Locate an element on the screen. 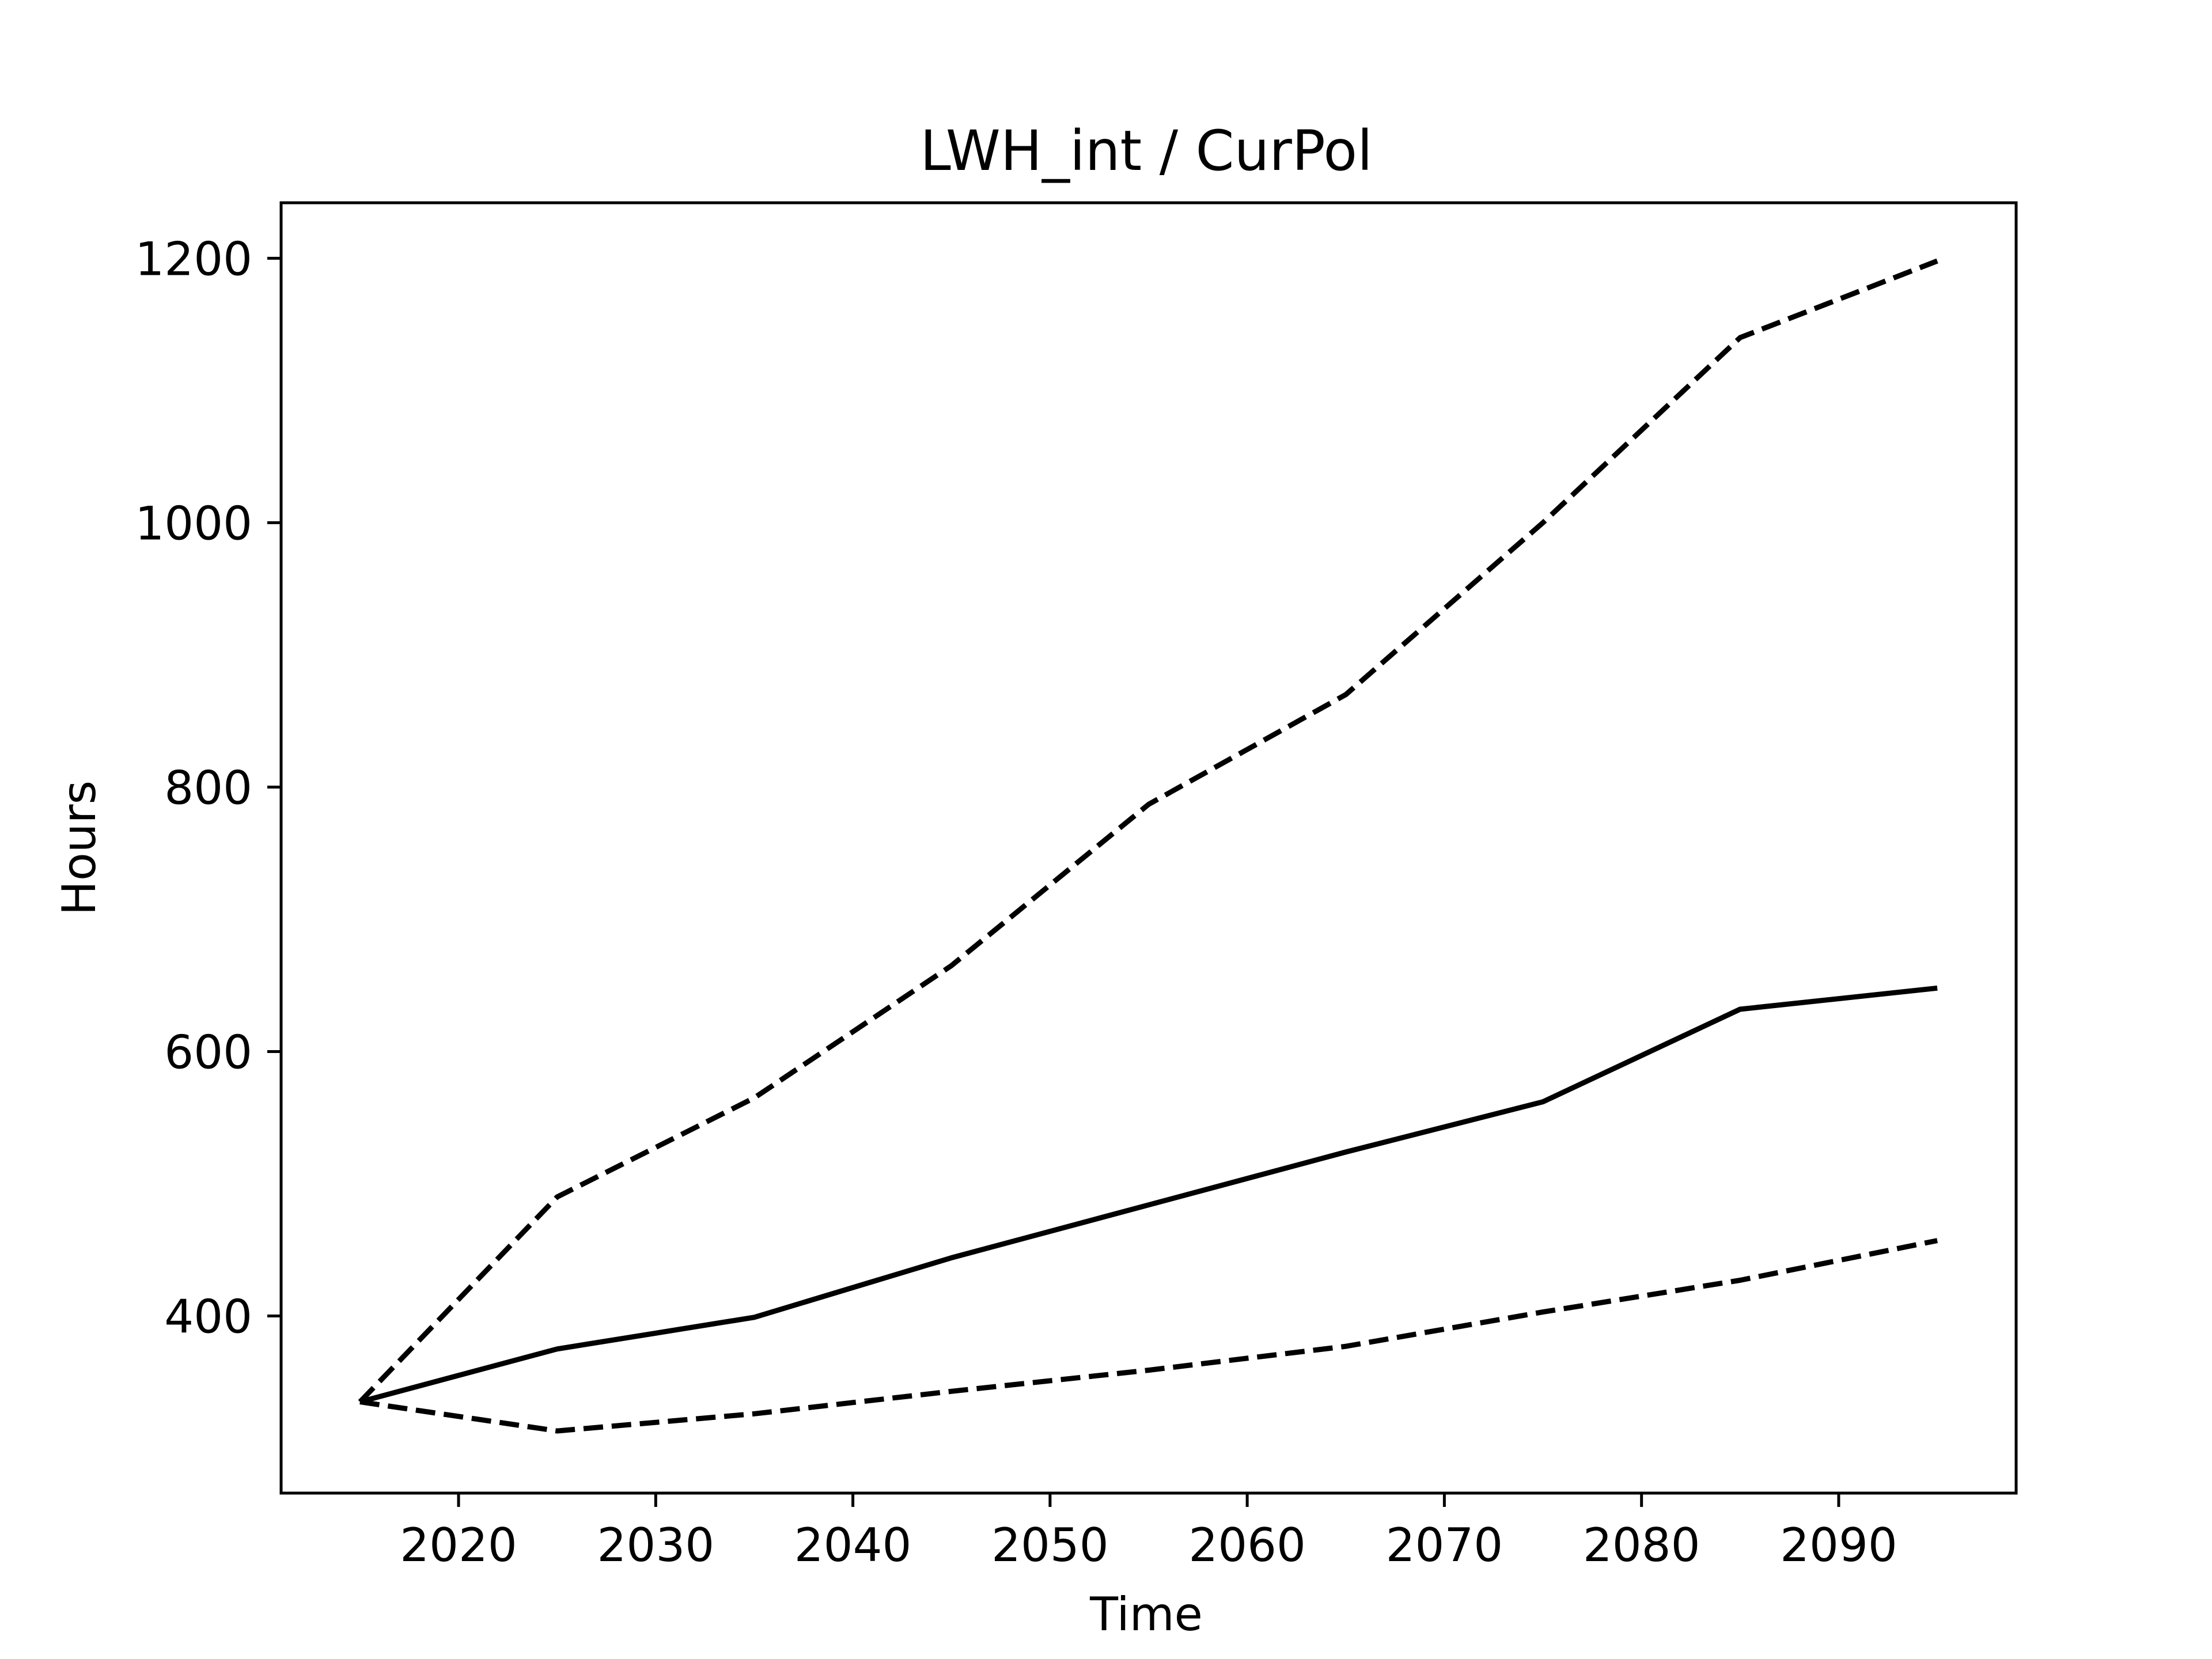 The width and height of the screenshot is (2212, 1659). y-axis: 400 600 800 1000 1200 is located at coordinates (208, 787).